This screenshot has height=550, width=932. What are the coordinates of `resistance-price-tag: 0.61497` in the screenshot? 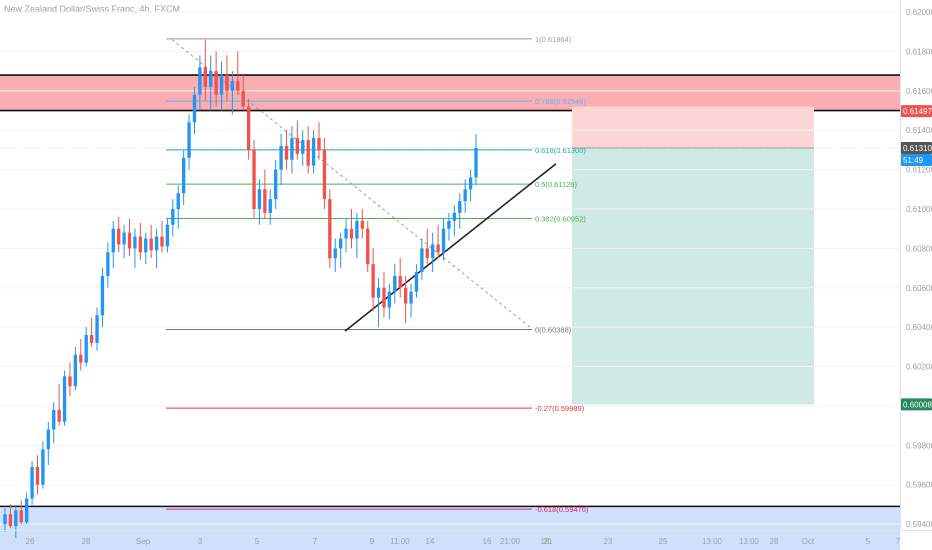 It's located at (917, 111).